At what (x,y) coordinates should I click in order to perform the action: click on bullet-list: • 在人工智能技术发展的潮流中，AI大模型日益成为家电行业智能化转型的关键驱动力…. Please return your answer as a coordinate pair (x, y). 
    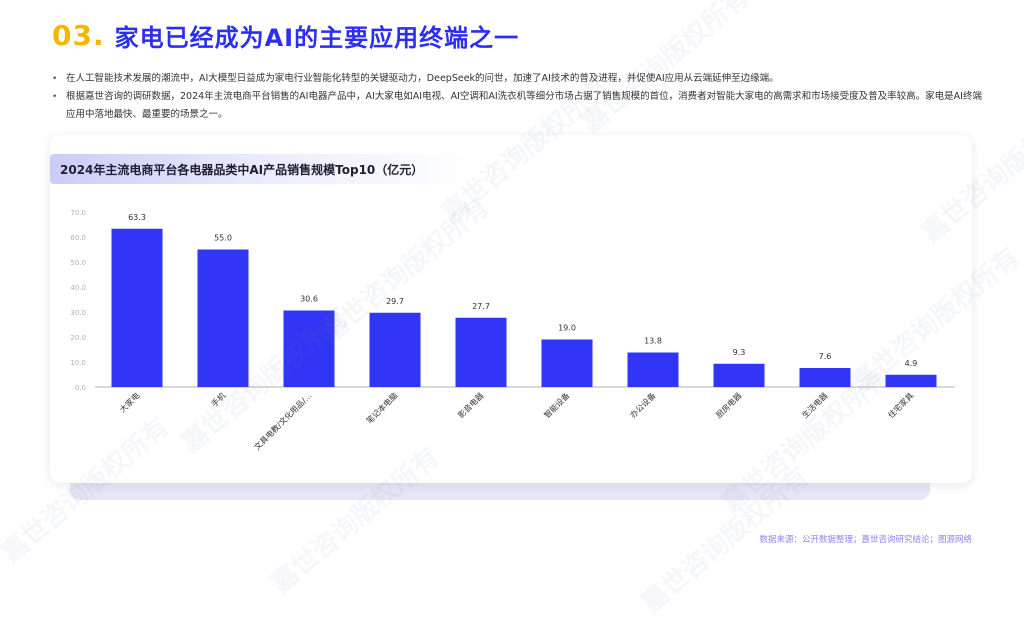
    Looking at the image, I should click on (517, 97).